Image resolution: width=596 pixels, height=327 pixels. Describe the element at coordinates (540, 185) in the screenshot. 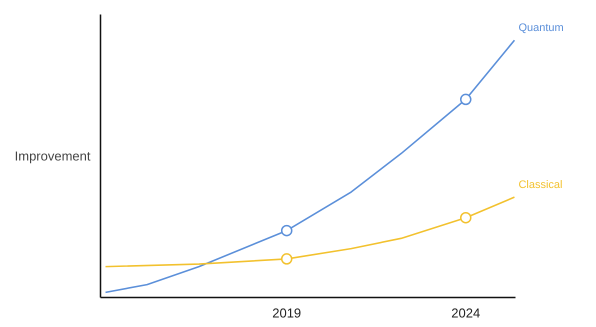

I see `series-label: Classical` at that location.